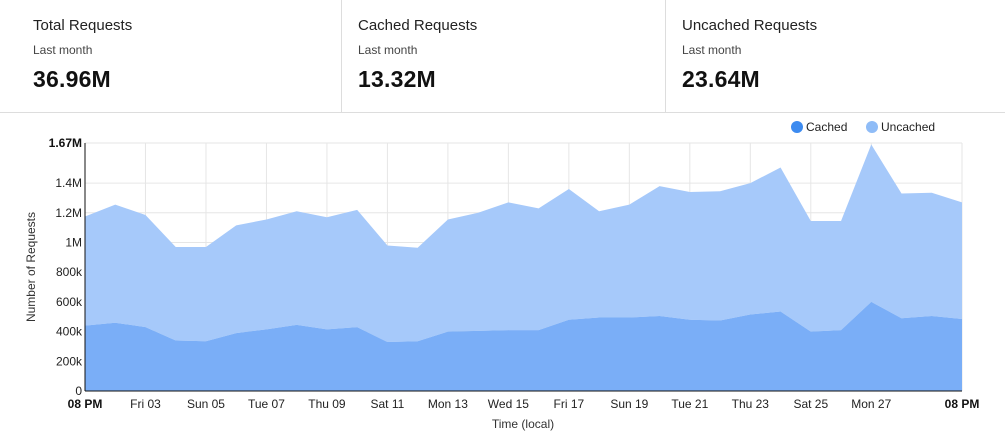 This screenshot has width=1005, height=433. Describe the element at coordinates (68, 183) in the screenshot. I see `y-tick-label: 1.4M` at that location.